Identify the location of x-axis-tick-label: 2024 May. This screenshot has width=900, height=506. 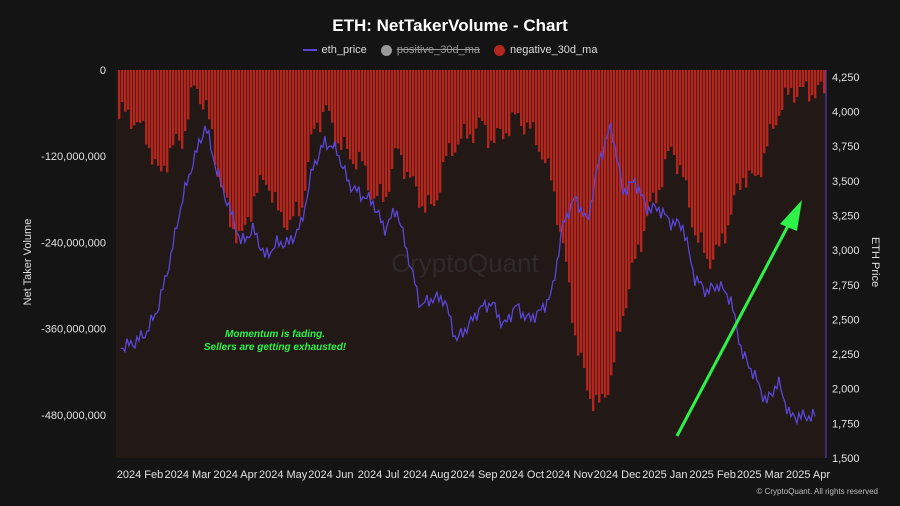
(283, 475).